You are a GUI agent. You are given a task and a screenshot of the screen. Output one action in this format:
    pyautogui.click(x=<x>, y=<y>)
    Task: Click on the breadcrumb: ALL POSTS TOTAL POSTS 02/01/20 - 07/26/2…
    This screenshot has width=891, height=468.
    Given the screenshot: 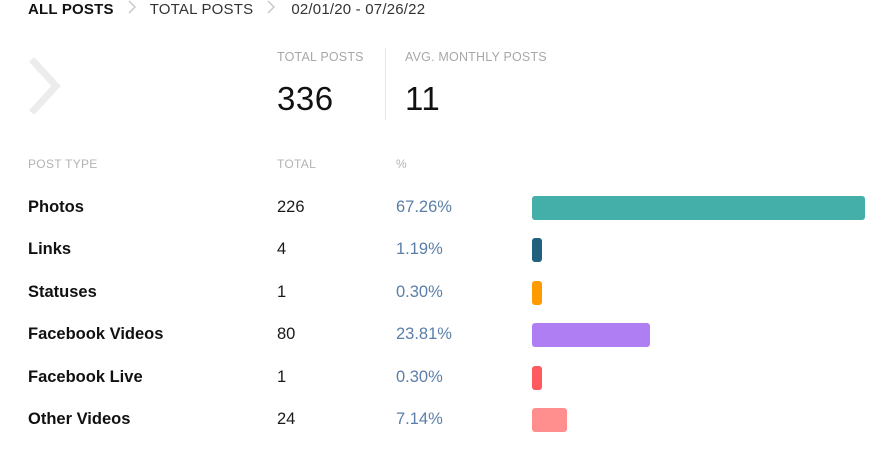 What is the action you would take?
    pyautogui.click(x=226, y=9)
    